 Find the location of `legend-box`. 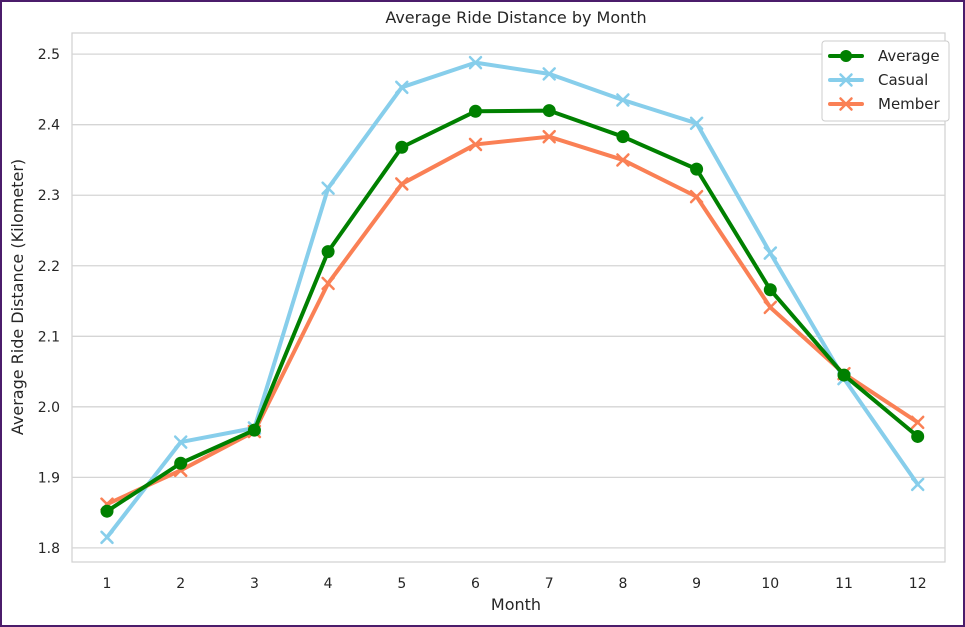

legend-box is located at coordinates (885, 81).